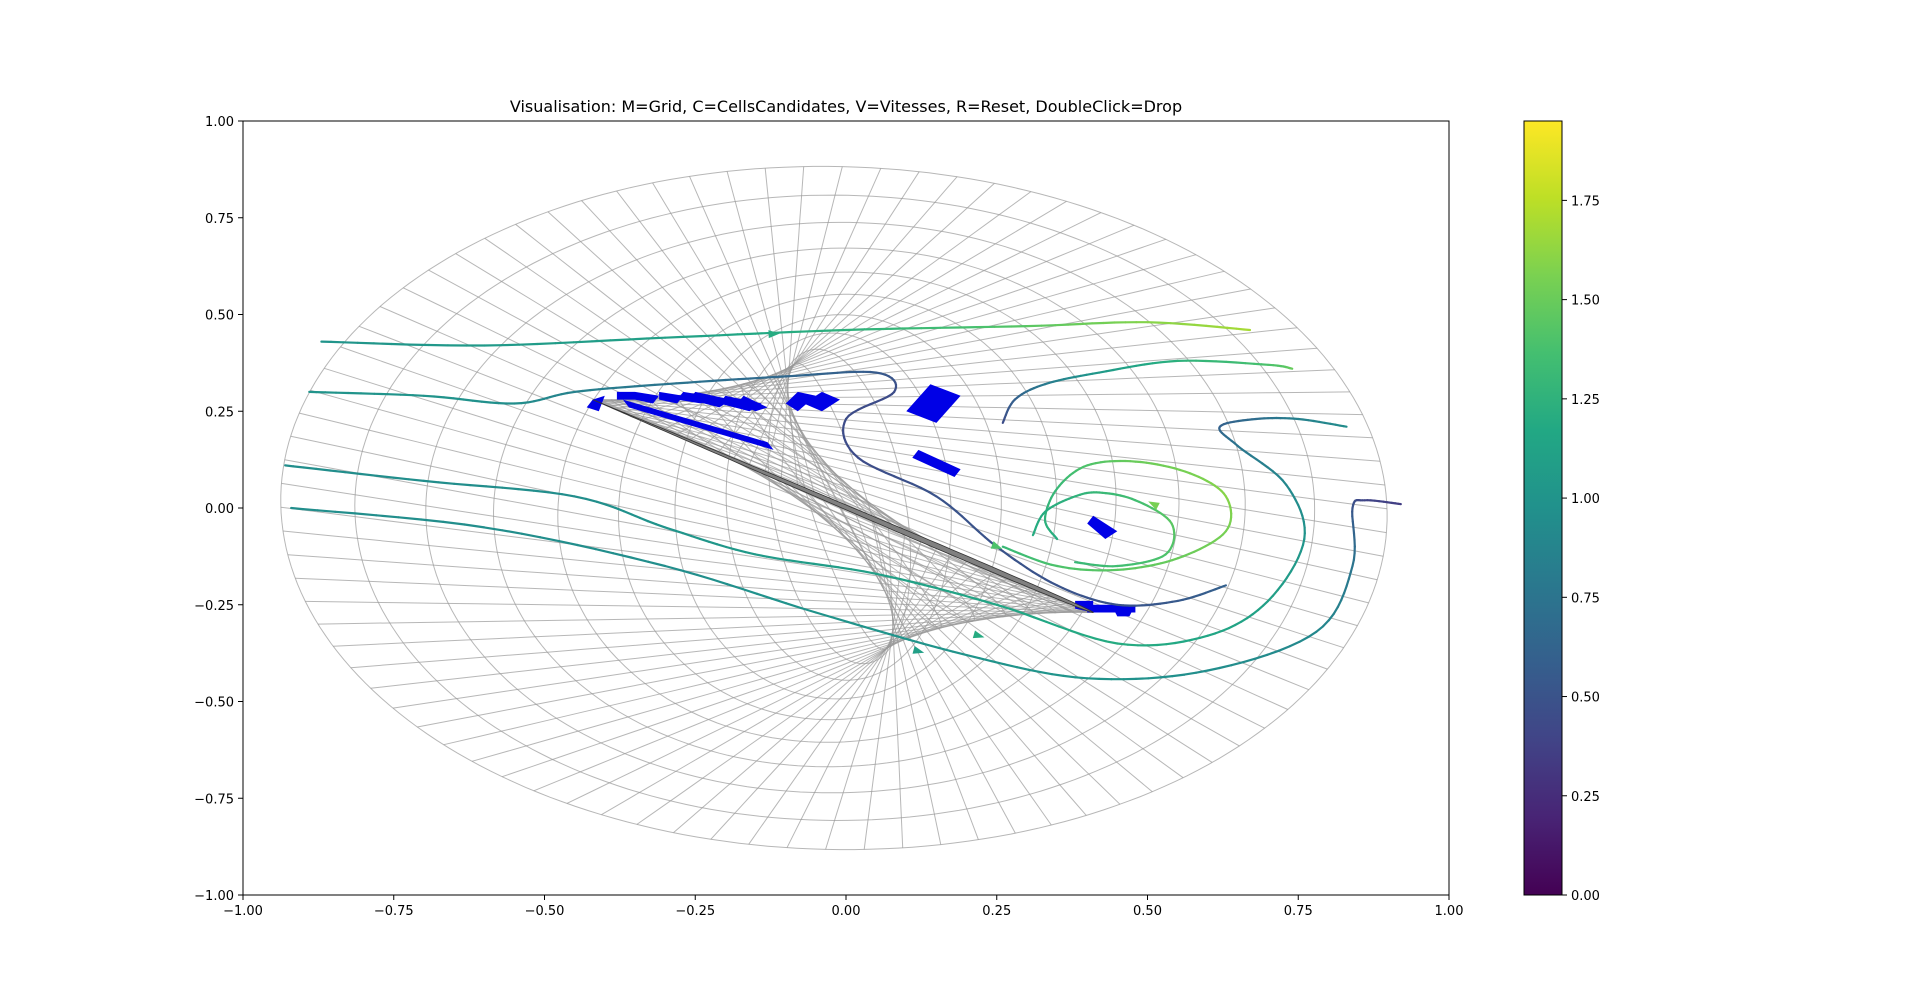 The width and height of the screenshot is (1920, 993). Describe the element at coordinates (840, 698) in the screenshot. I see `mesh-radial-line` at that location.